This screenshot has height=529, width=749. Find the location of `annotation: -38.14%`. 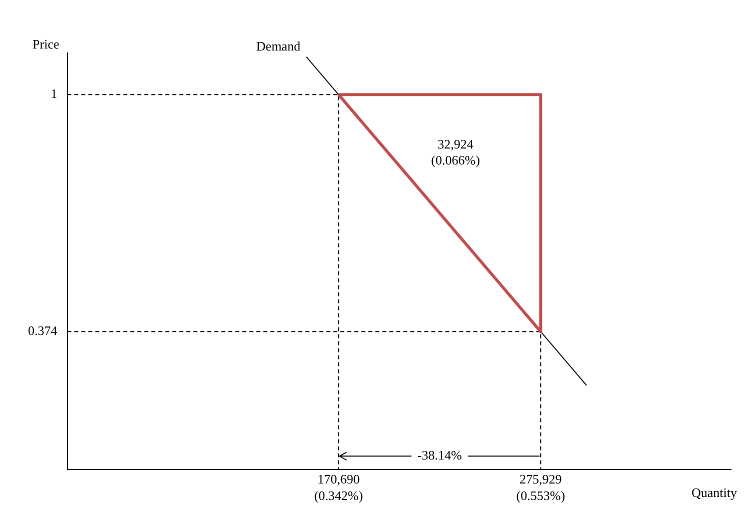

annotation: -38.14% is located at coordinates (439, 455).